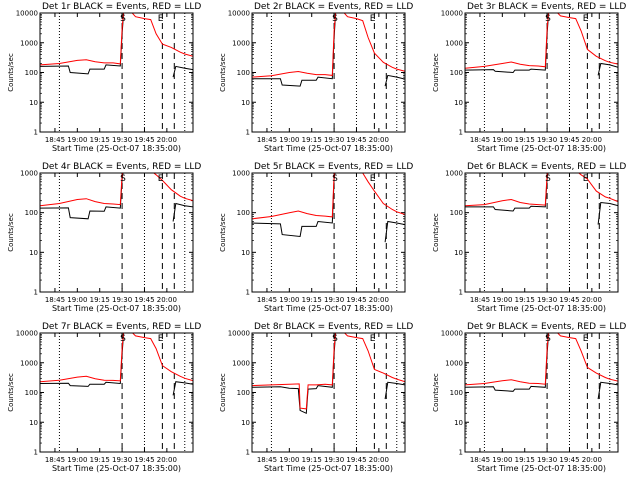 The width and height of the screenshot is (640, 480). Describe the element at coordinates (546, 167) in the screenshot. I see `chart-title: Det 6r BLACK = Events, RED = LLD` at that location.